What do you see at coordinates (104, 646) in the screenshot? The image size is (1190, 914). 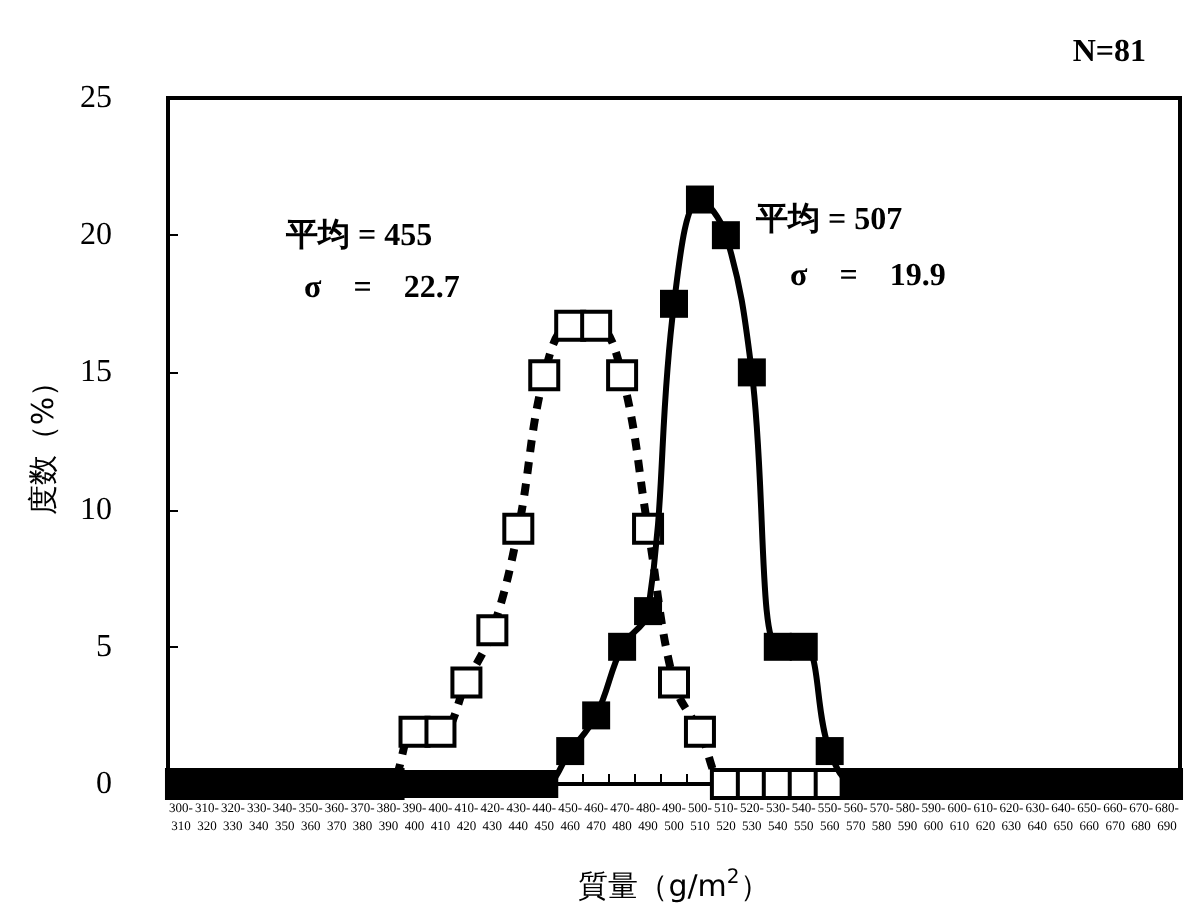 I see `y-tick-label: 5` at bounding box center [104, 646].